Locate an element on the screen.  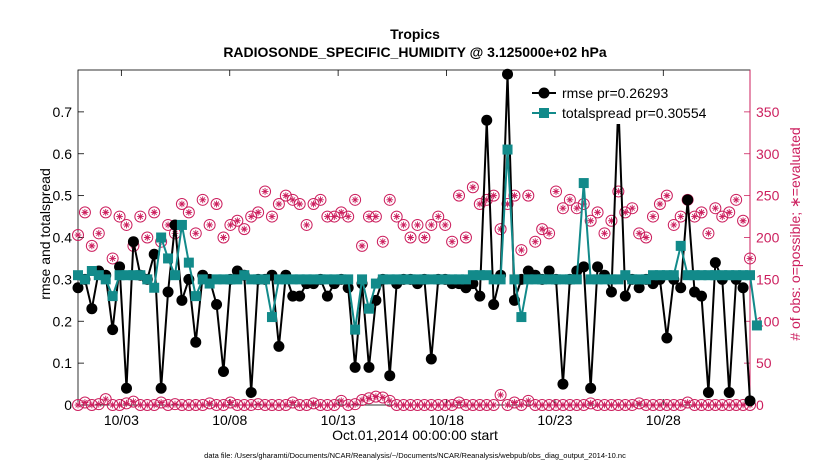
y-tick-label-right: 150 is located at coordinates (768, 279).